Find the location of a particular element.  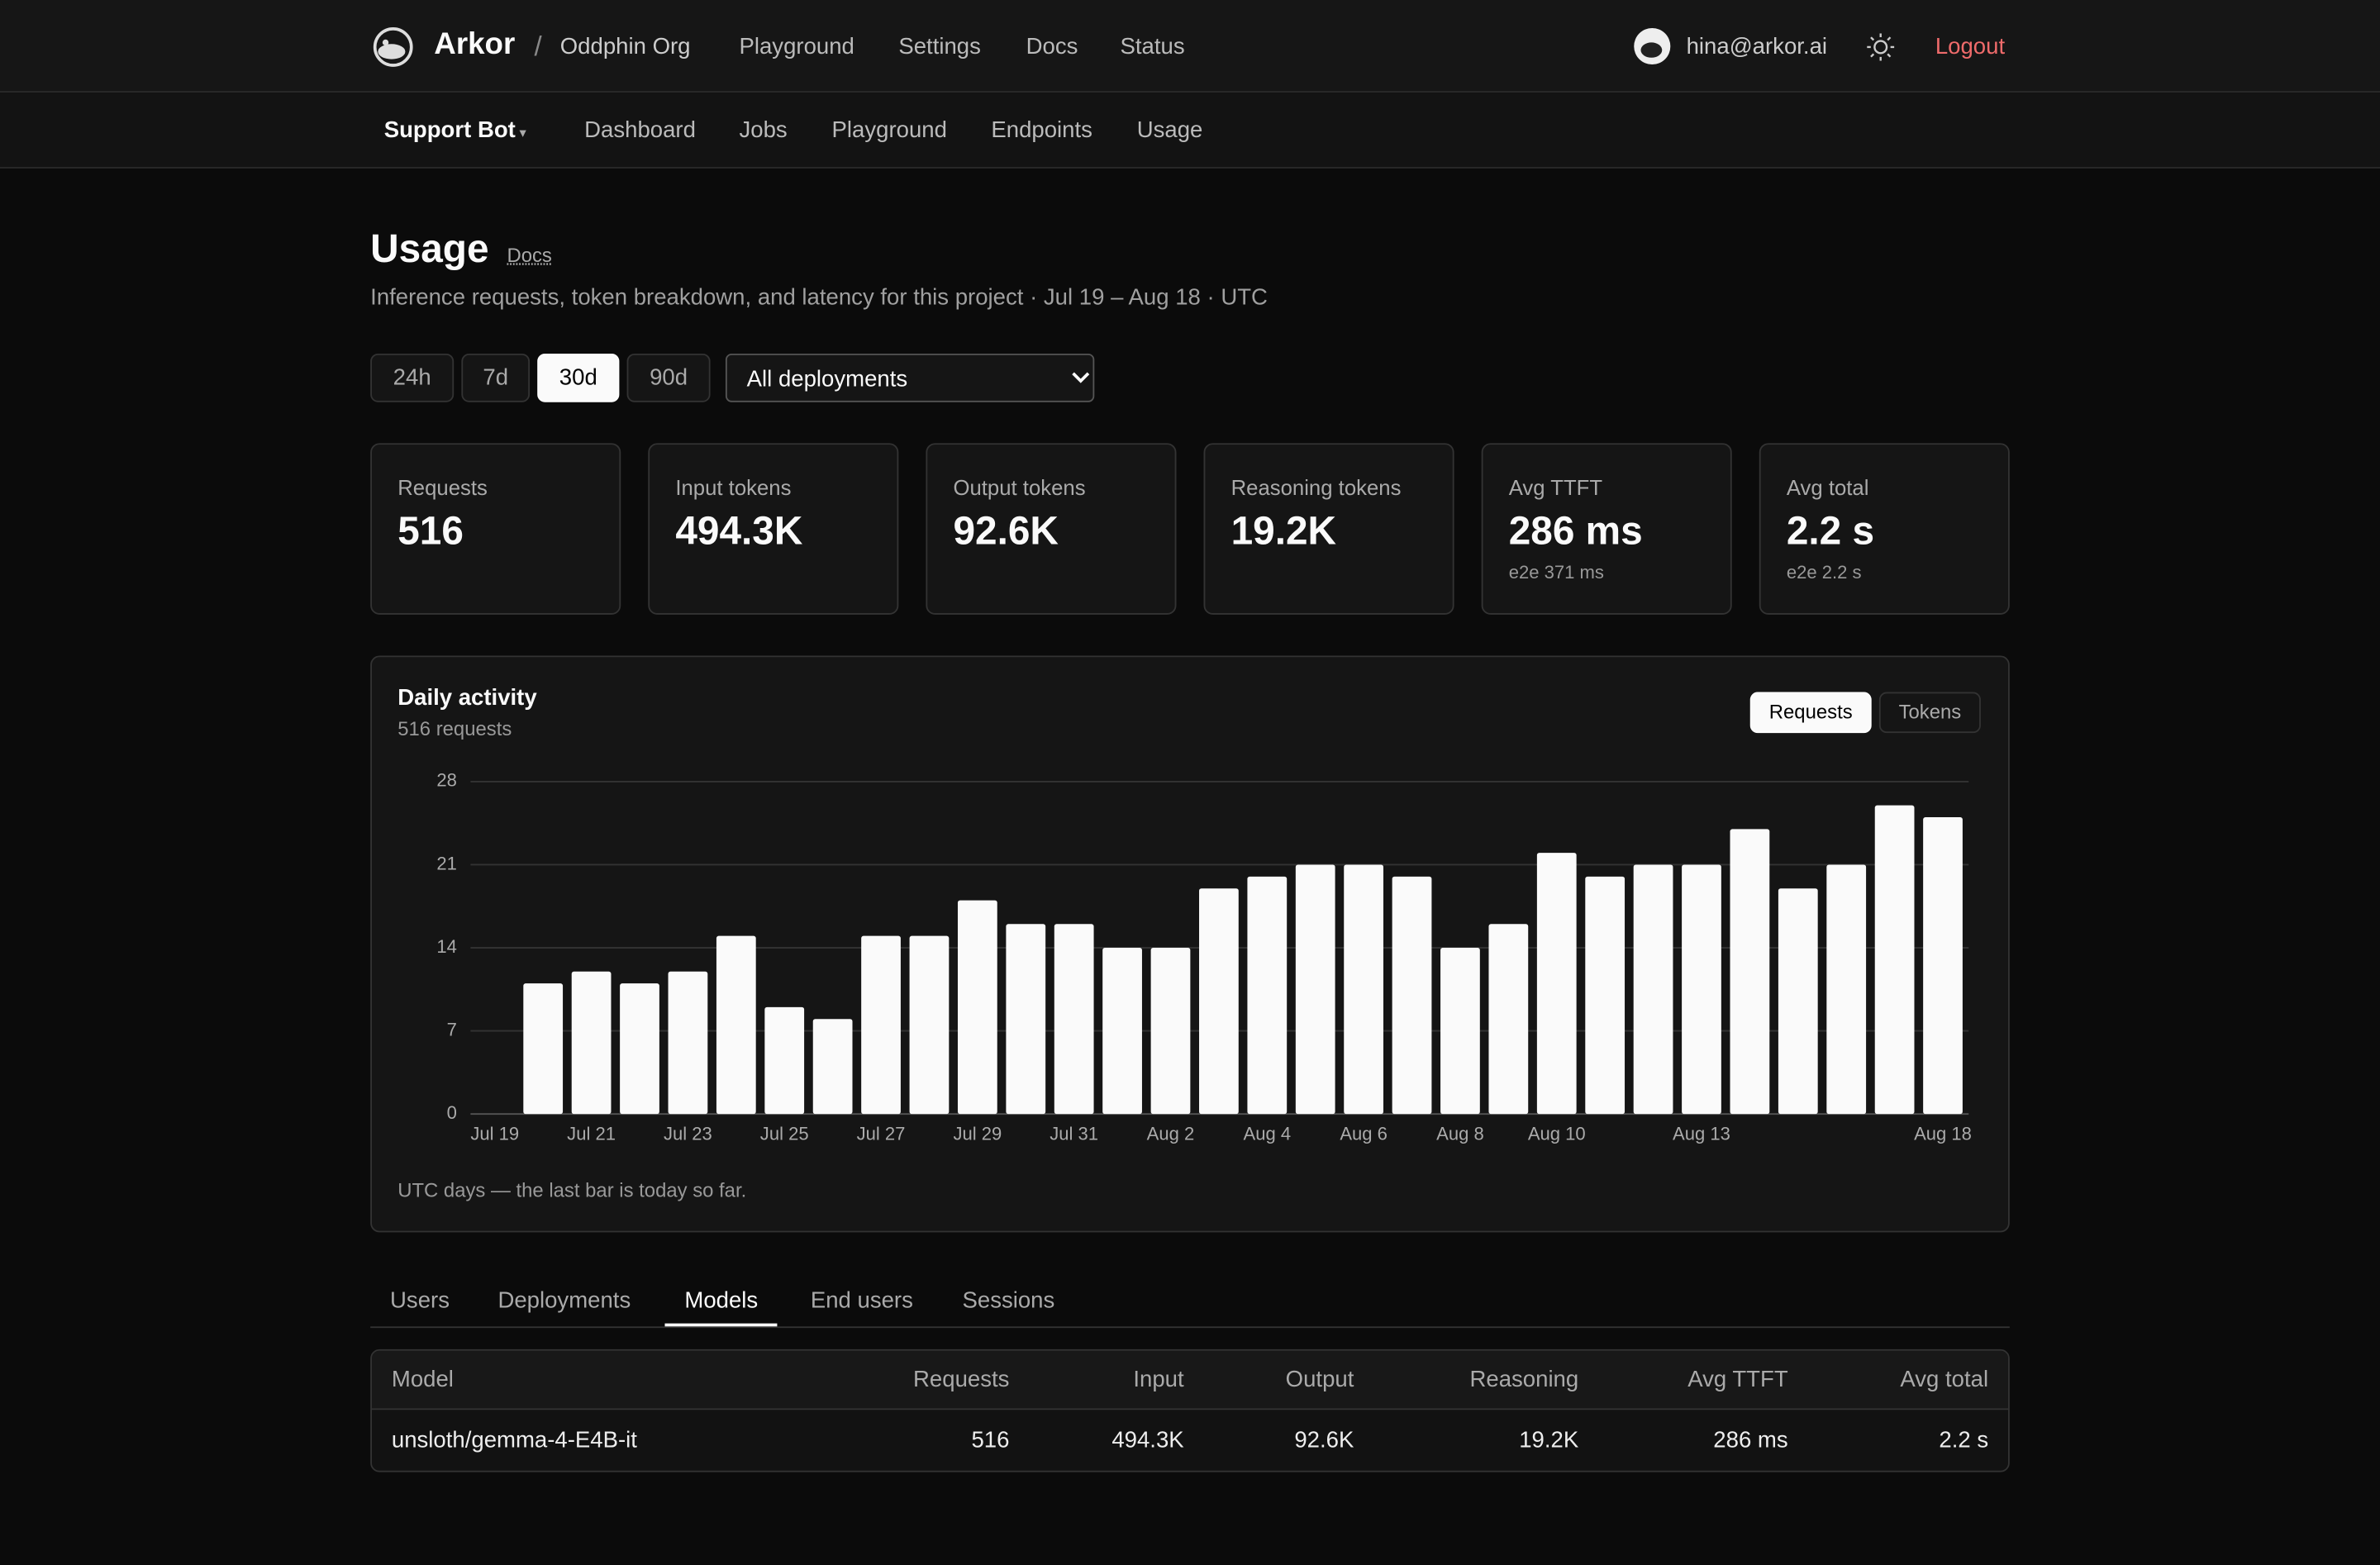

user-email: hina@arkor.ai is located at coordinates (1757, 47).